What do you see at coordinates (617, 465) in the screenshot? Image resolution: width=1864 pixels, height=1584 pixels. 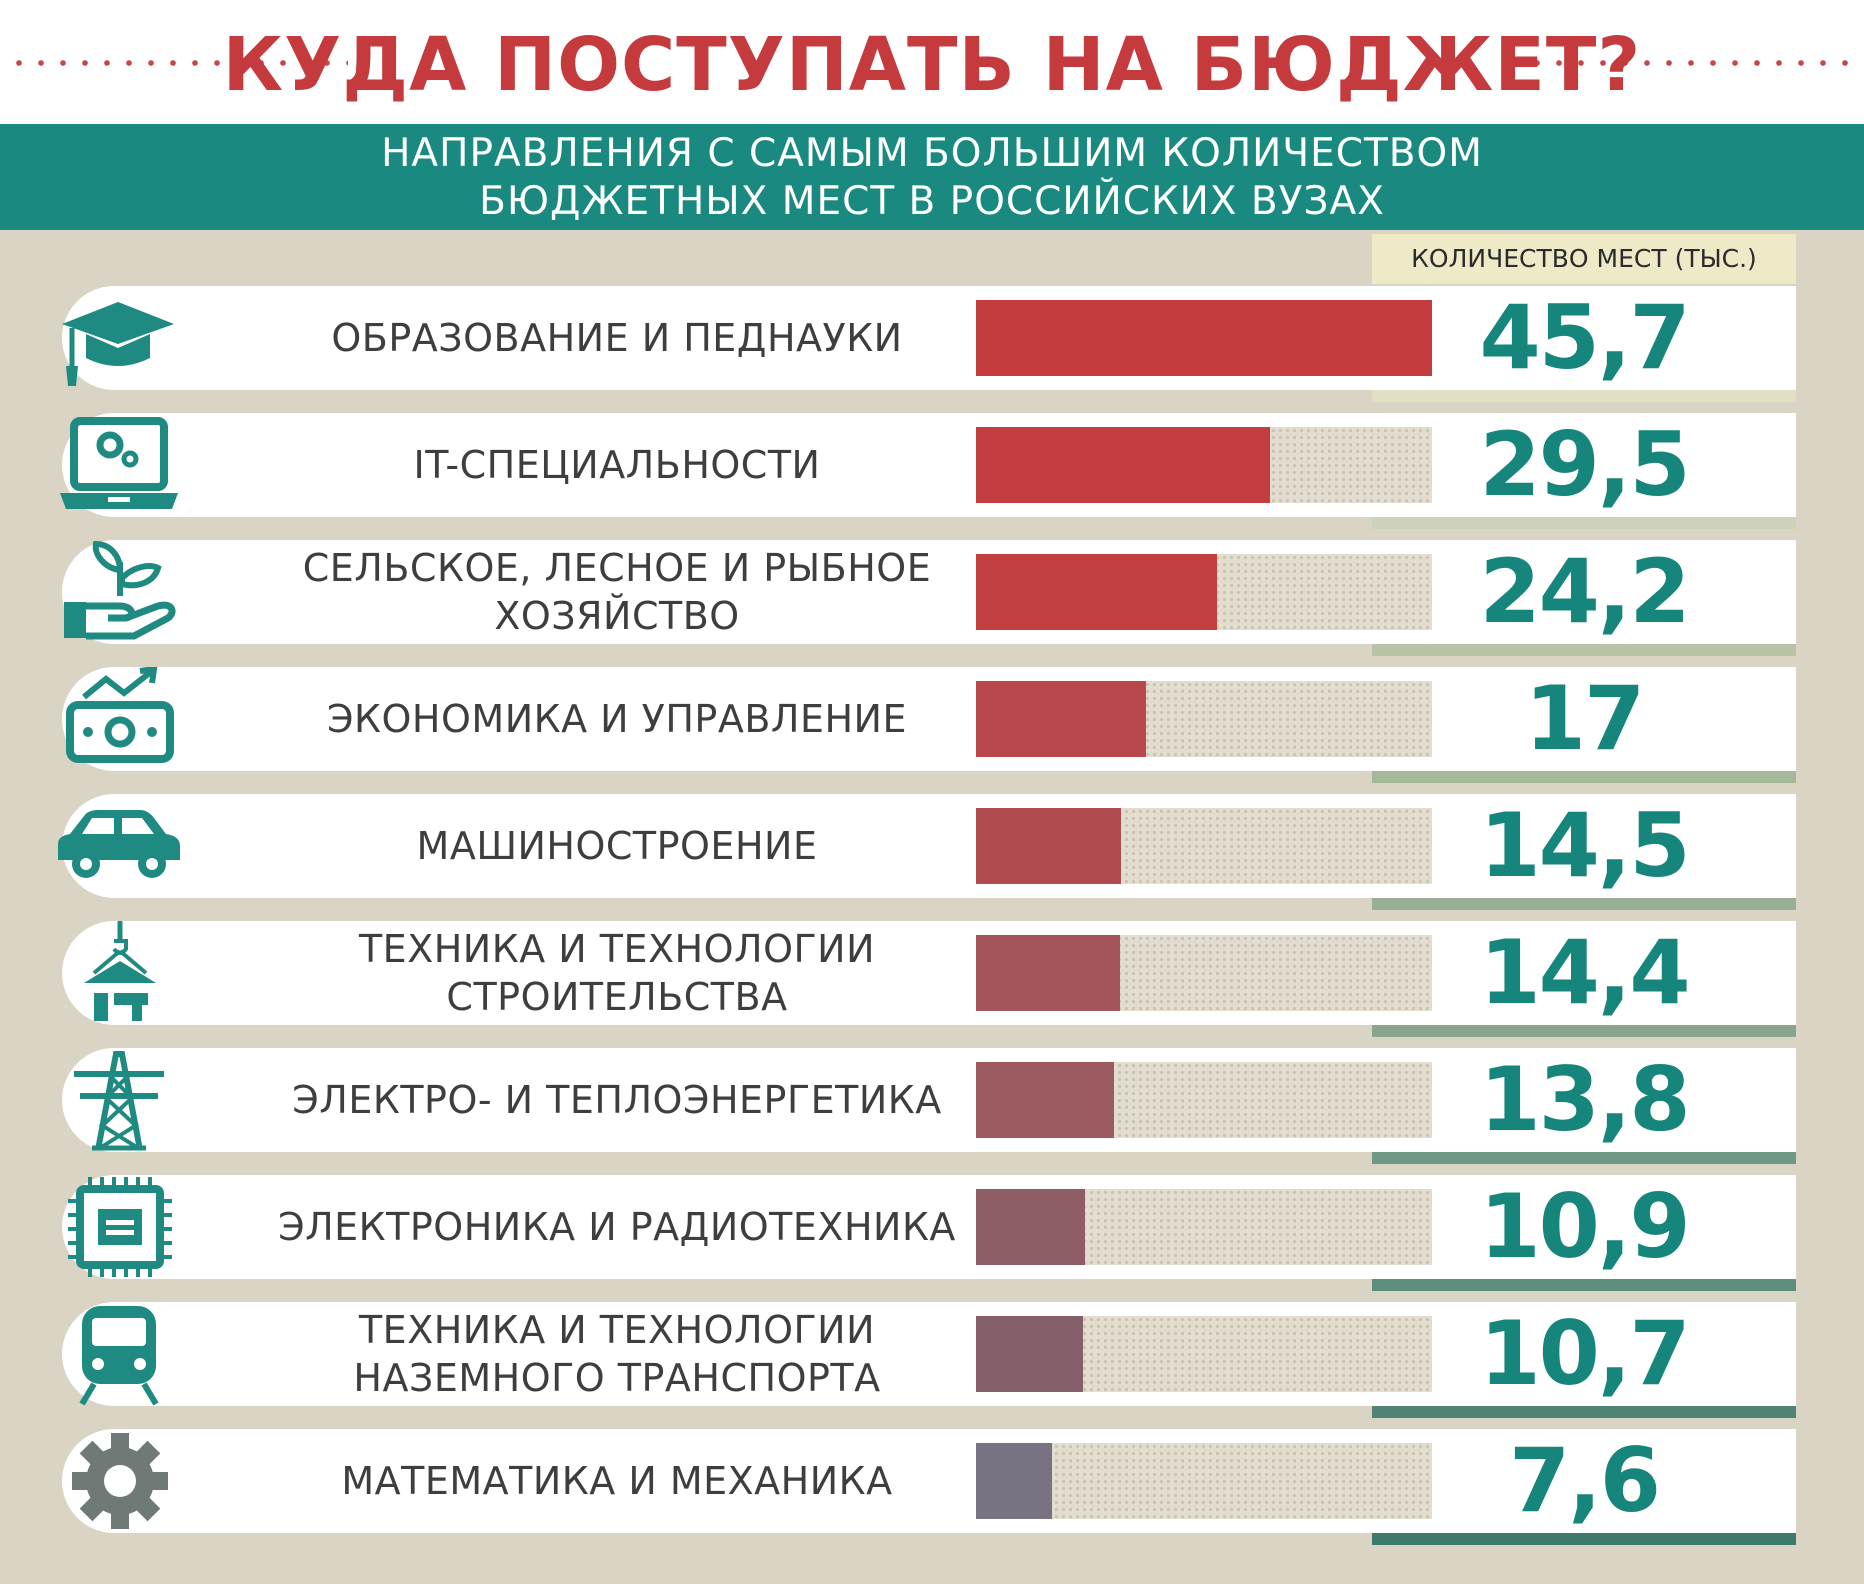 I see `category-label: IT-СПЕЦИАЛЬНОСТИ` at bounding box center [617, 465].